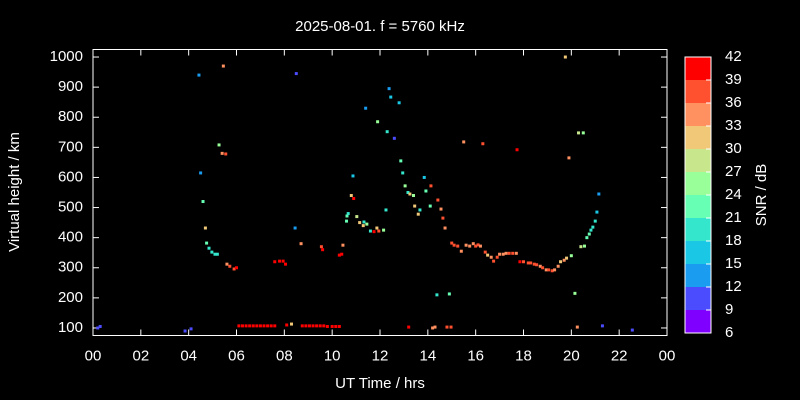 The width and height of the screenshot is (800, 400). What do you see at coordinates (70, 237) in the screenshot?
I see `y-tick-label: 400` at bounding box center [70, 237].